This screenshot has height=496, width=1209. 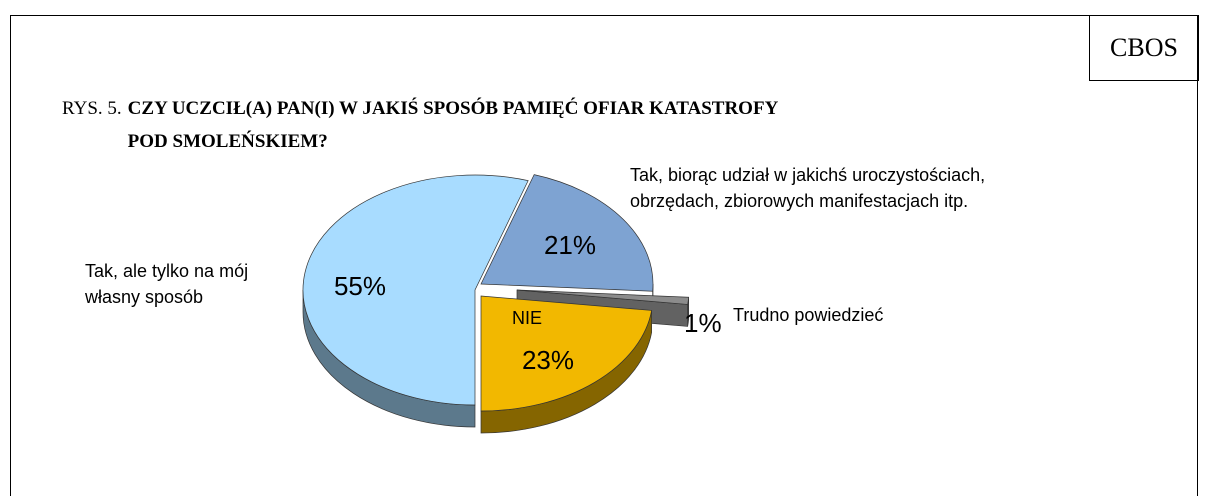 I want to click on title-prefix: RYS. 5., so click(x=92, y=108).